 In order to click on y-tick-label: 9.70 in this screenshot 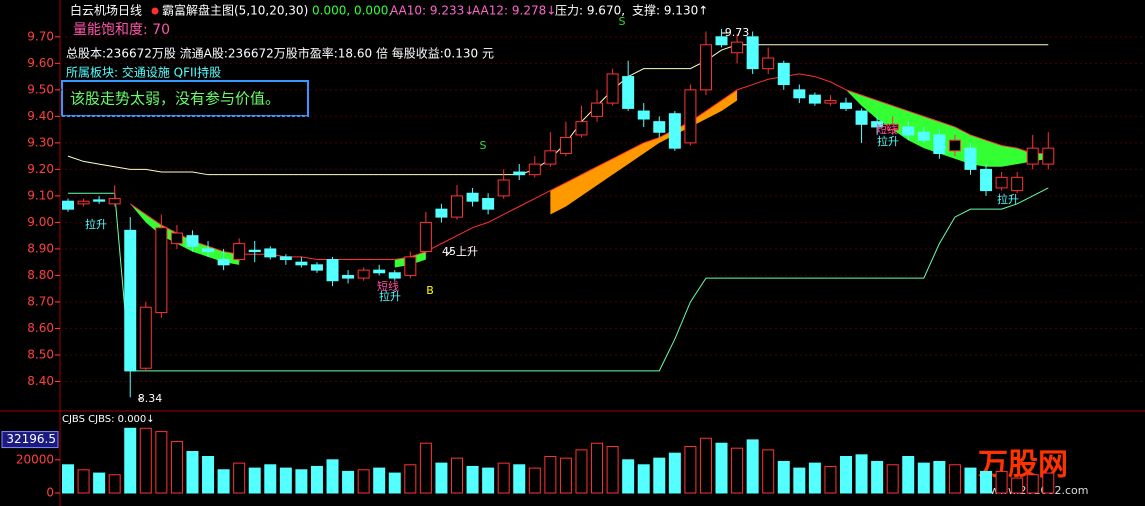, I will do `click(40, 36)`.